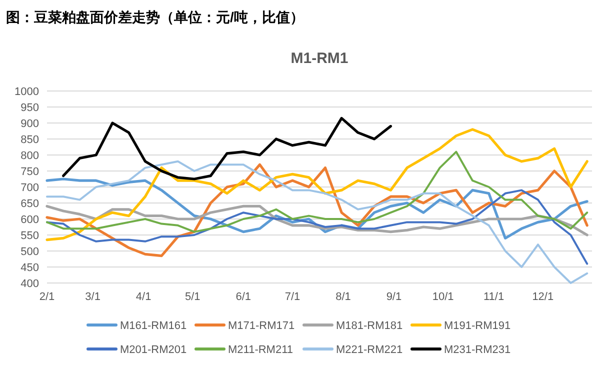  Describe the element at coordinates (369, 350) in the screenshot. I see `legend-label: M221-RM221` at that location.